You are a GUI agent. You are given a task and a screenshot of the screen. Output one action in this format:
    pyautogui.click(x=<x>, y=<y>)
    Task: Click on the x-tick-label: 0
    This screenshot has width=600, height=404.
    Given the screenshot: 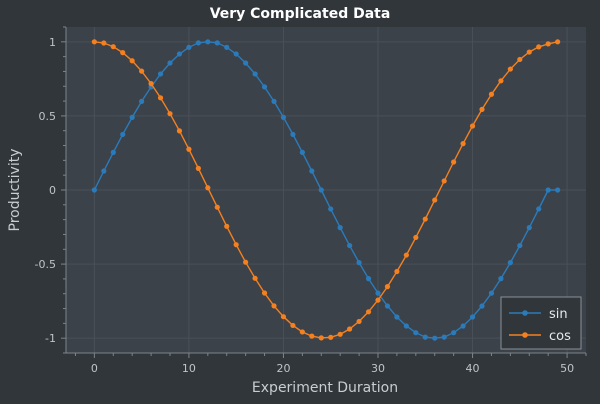 What is the action you would take?
    pyautogui.click(x=94, y=368)
    